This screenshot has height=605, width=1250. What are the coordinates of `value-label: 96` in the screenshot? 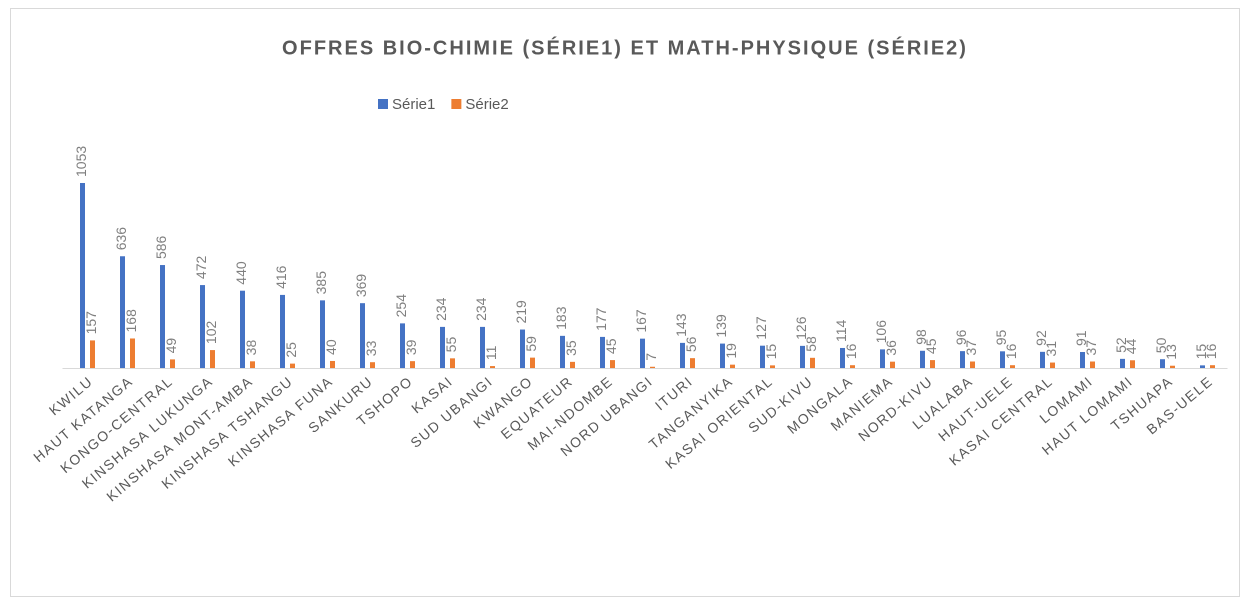 It's located at (961, 337).